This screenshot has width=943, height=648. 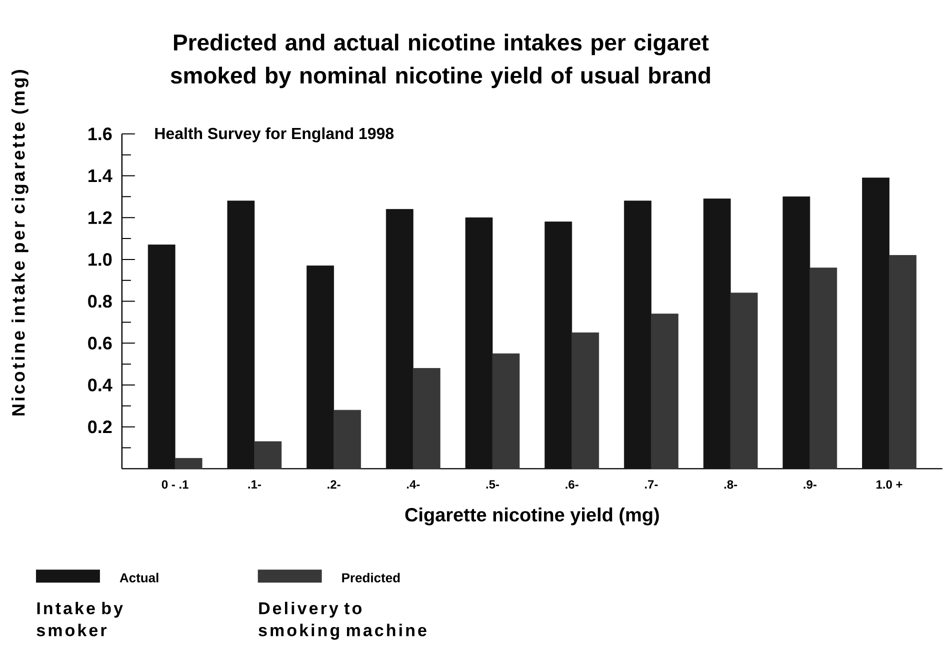 I want to click on y-tick-label: 0.4, so click(x=100, y=385).